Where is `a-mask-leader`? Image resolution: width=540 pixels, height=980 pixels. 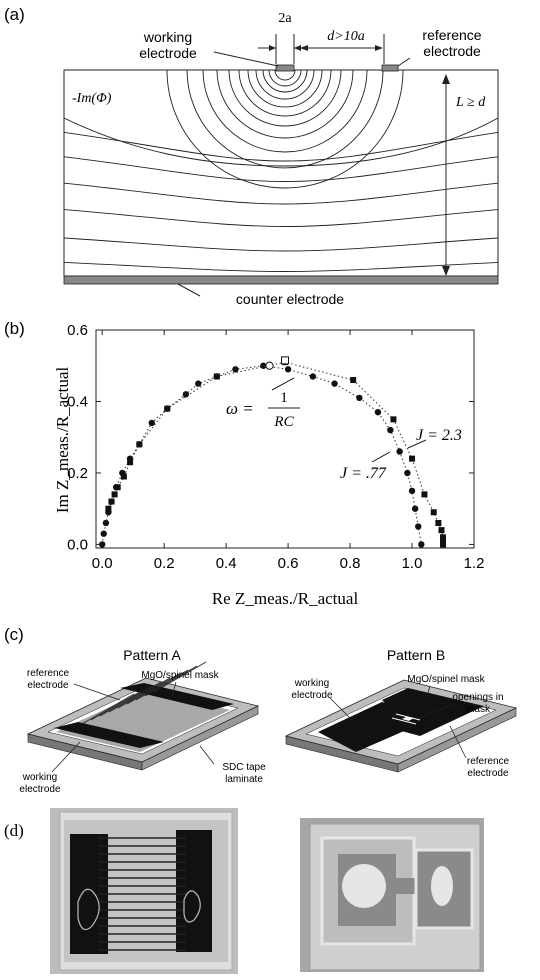 a-mask-leader is located at coordinates (174, 689).